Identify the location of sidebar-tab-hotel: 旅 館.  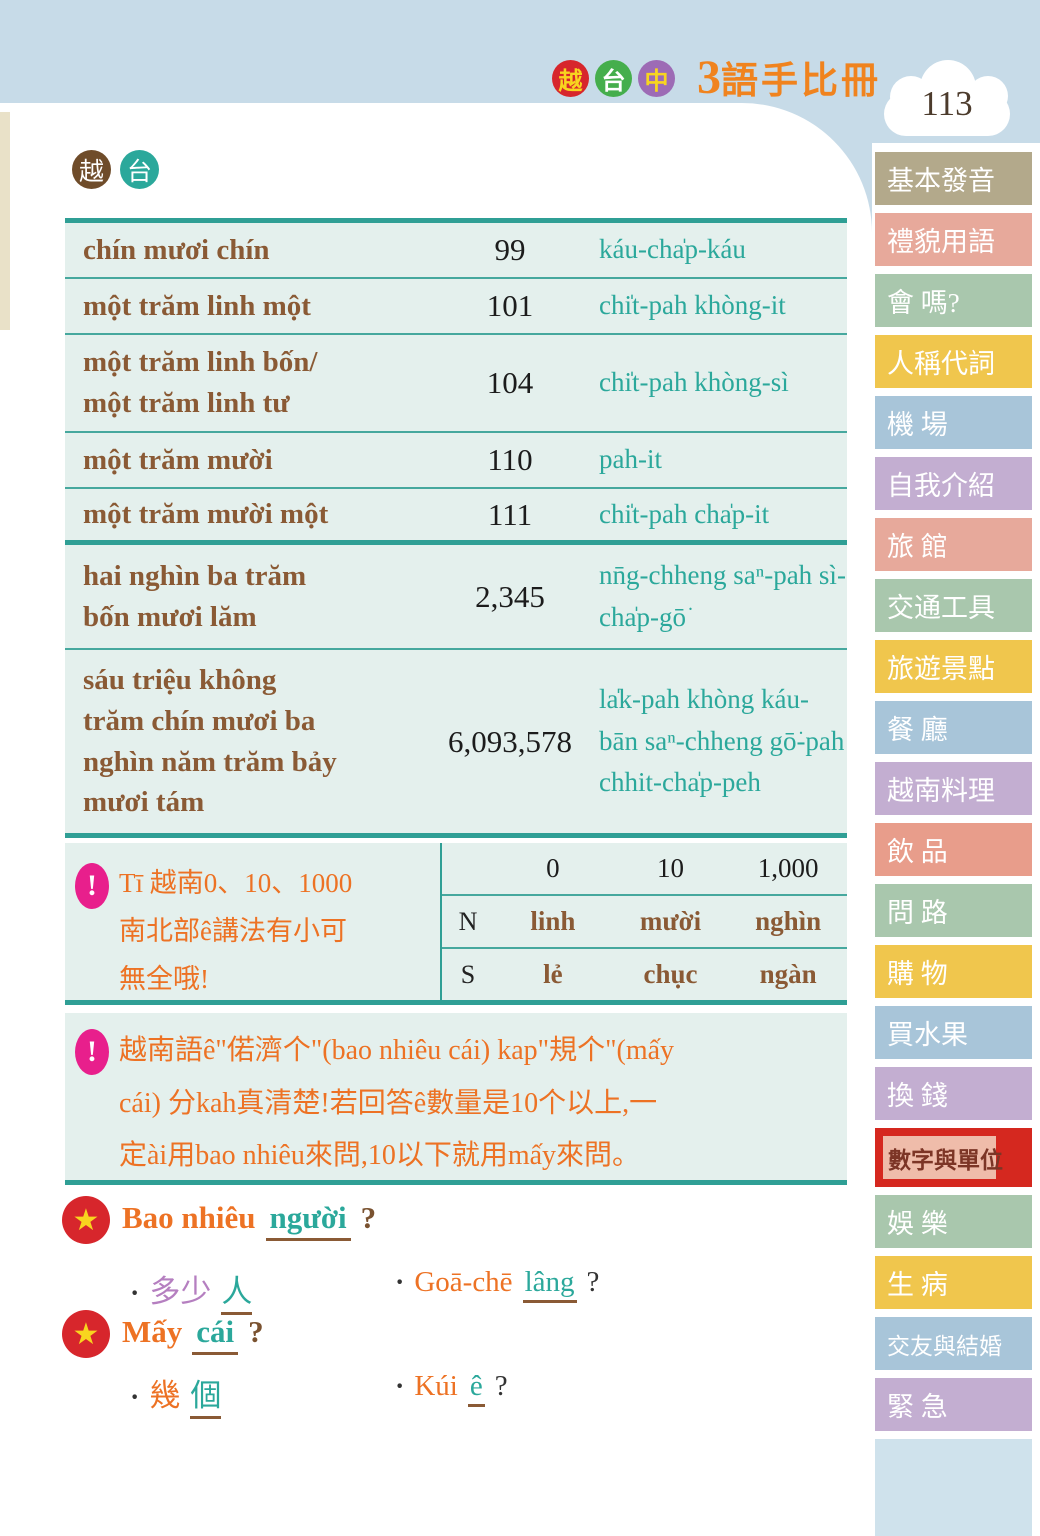
(953, 544).